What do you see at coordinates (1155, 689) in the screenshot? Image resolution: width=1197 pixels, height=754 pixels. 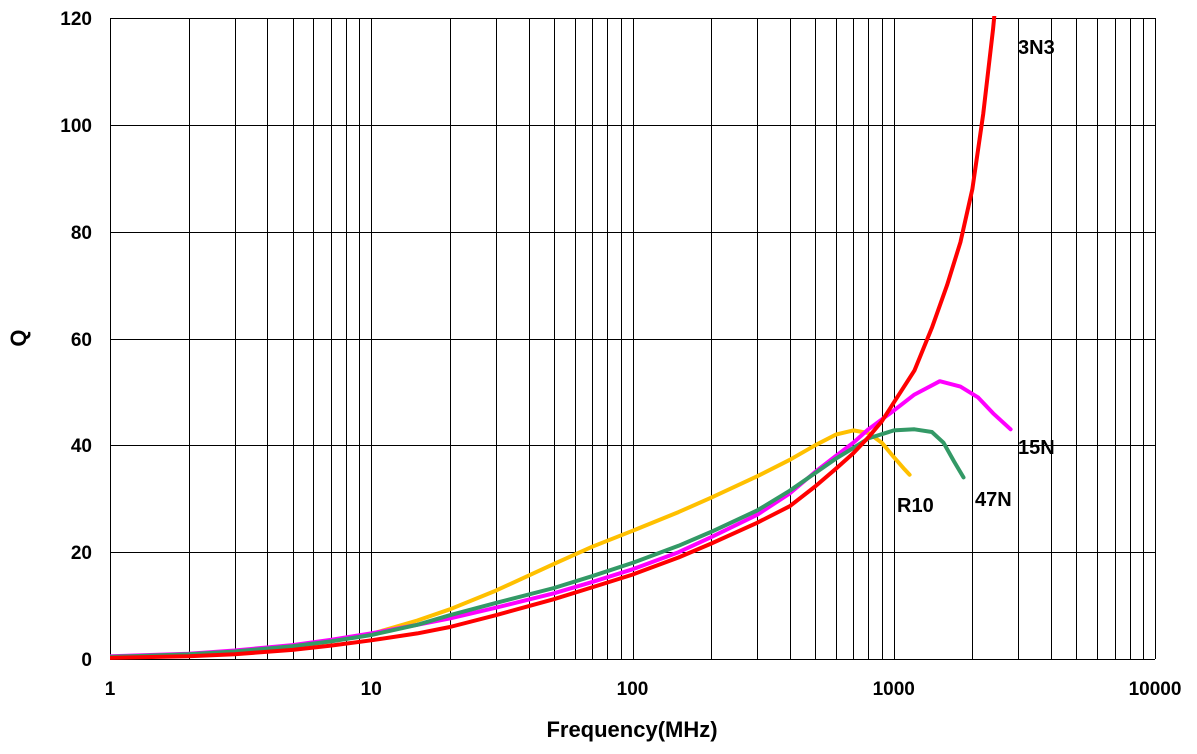 I see `x-tick-label: 10000` at bounding box center [1155, 689].